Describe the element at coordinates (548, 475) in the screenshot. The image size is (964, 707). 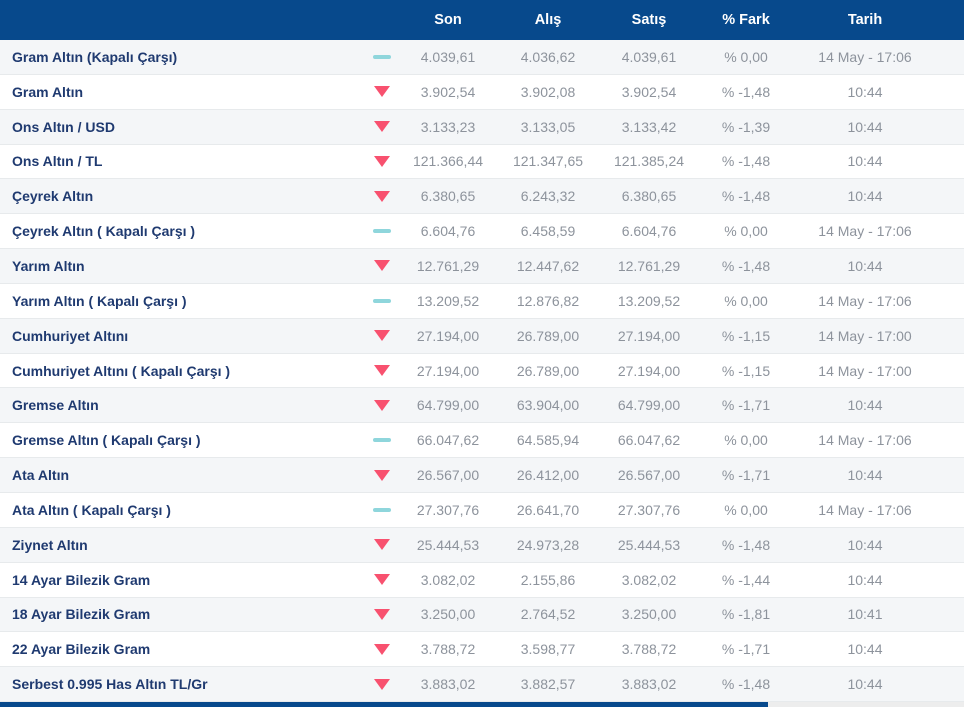
I see `alis-value: 26.412,00` at that location.